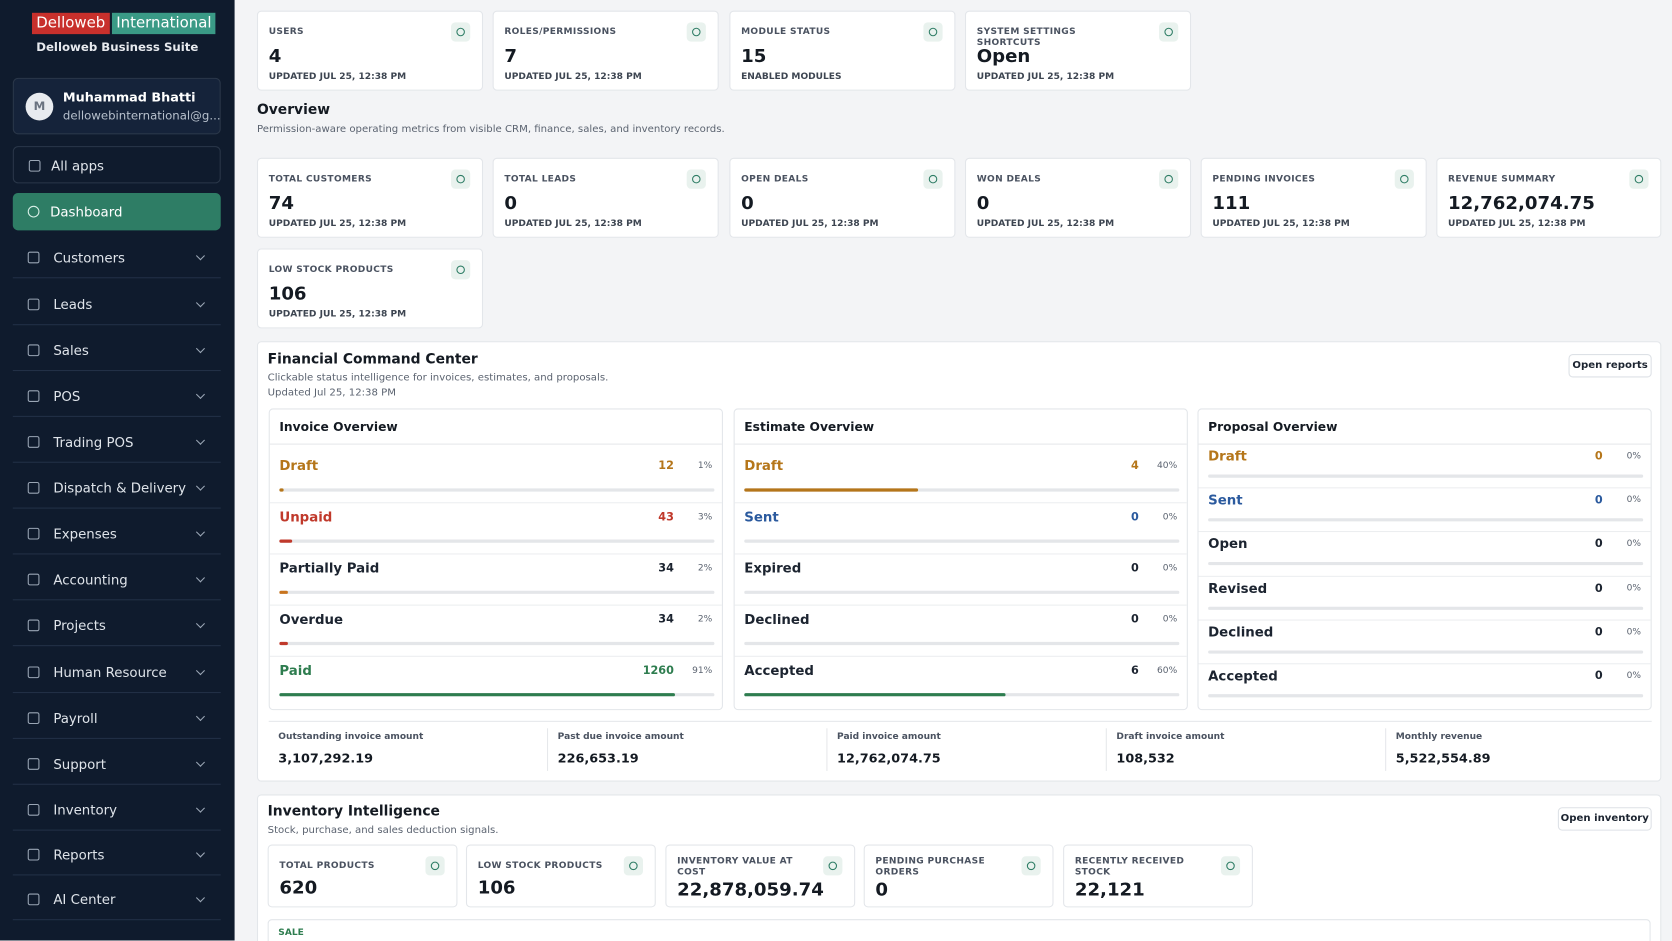 The width and height of the screenshot is (1672, 941). I want to click on nav-item: AI Center, so click(116, 899).